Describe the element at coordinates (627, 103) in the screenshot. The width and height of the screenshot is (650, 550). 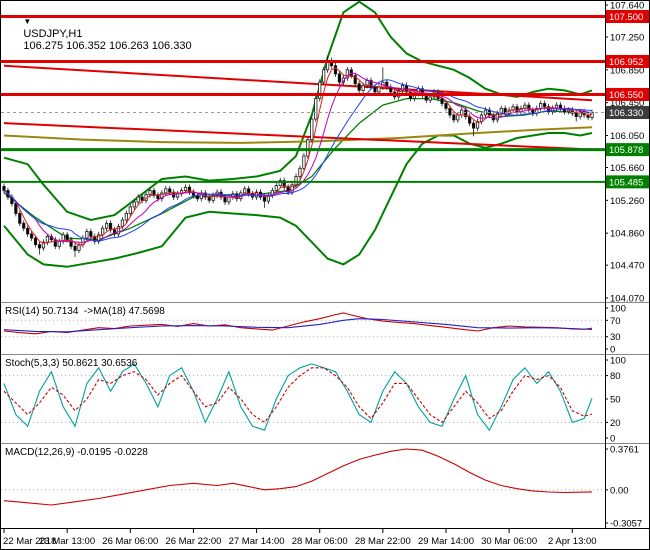
I see `price-axis-label: 106.450` at that location.